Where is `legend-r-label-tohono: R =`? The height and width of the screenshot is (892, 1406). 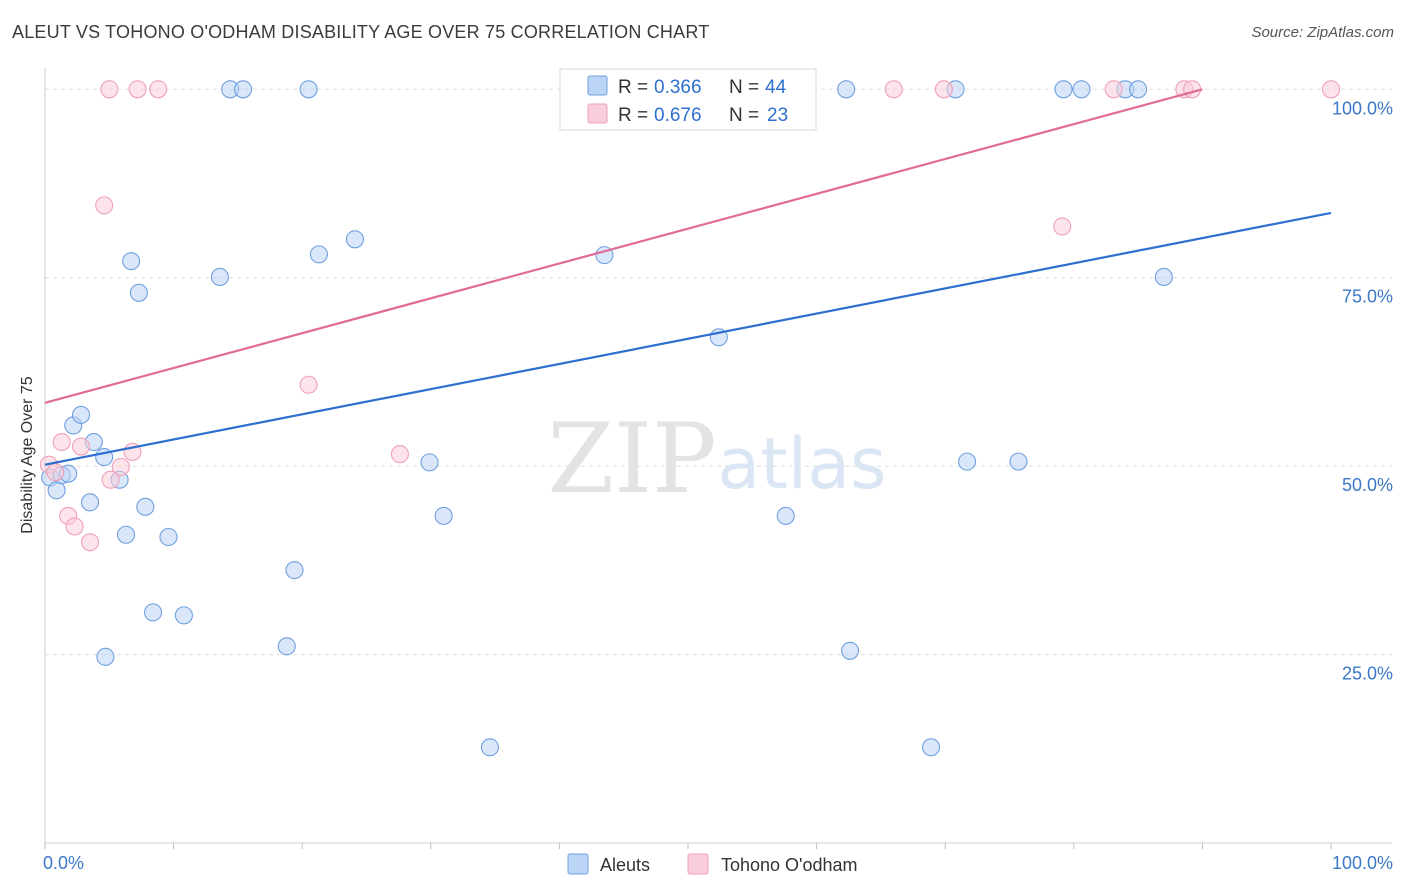 legend-r-label-tohono: R = is located at coordinates (633, 115).